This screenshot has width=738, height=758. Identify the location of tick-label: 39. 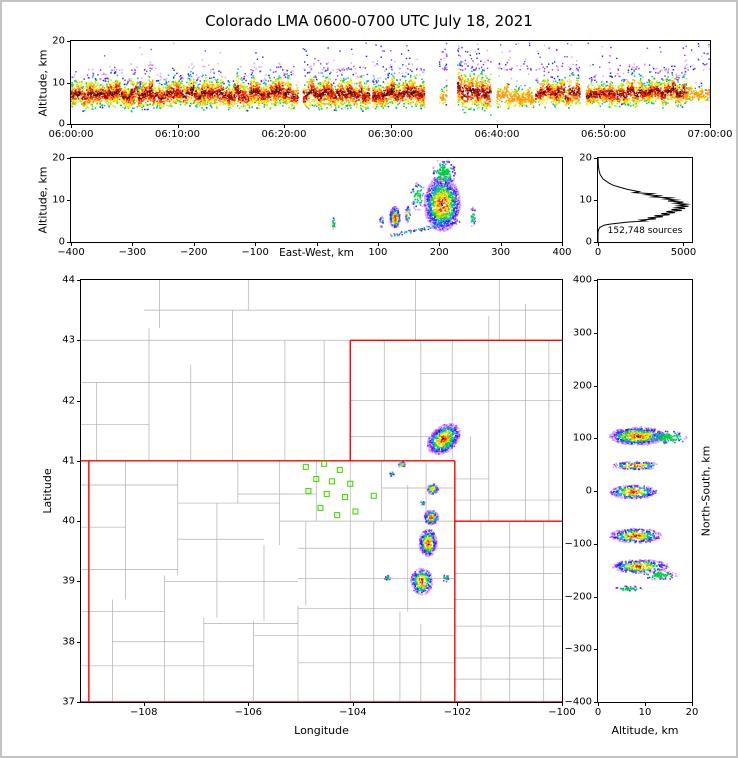
(68, 581).